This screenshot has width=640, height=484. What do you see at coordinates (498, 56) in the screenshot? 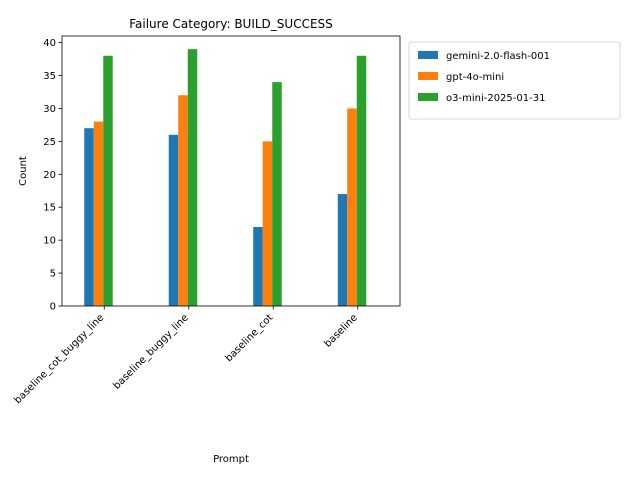
I see `legend-label: gemini-2.0-flash-001` at bounding box center [498, 56].